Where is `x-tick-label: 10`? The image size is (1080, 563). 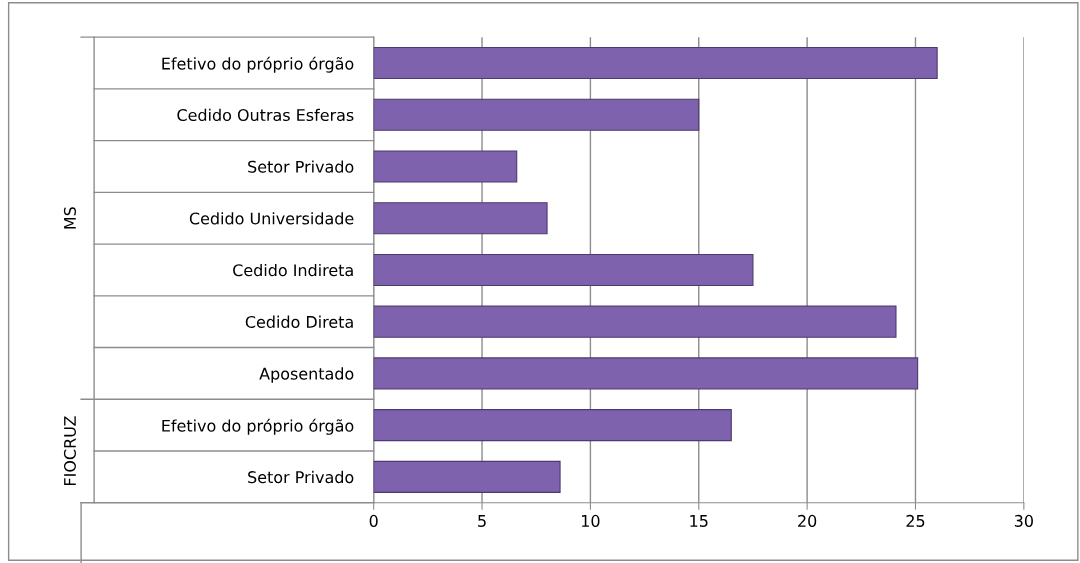 x-tick-label: 10 is located at coordinates (590, 520).